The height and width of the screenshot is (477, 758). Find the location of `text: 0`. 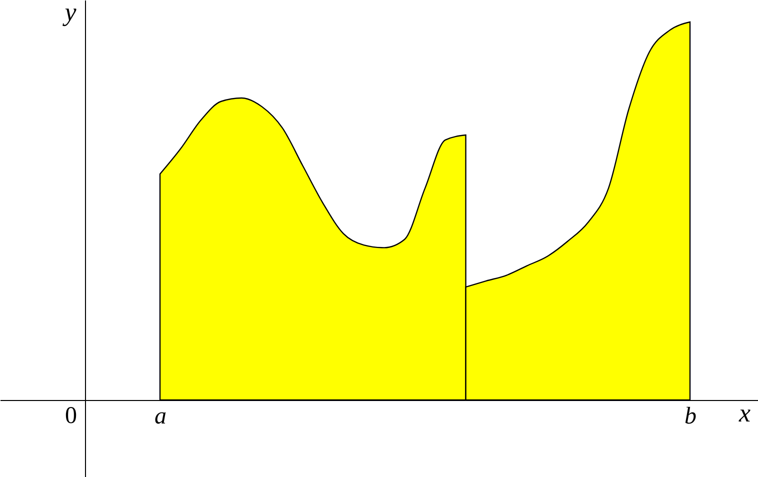

text: 0 is located at coordinates (71, 416).